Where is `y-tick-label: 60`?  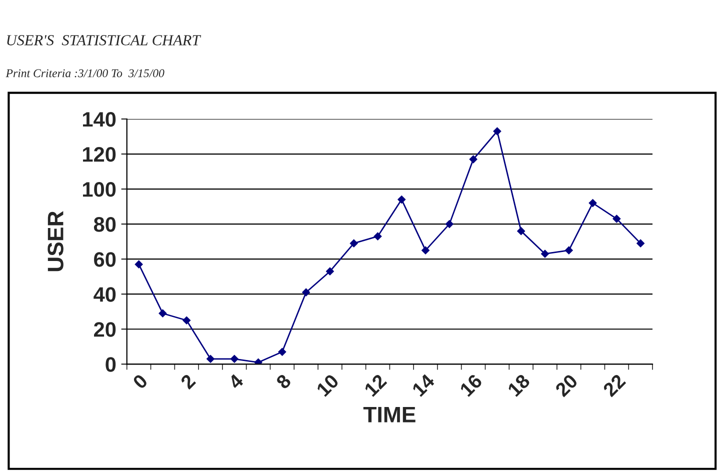 y-tick-label: 60 is located at coordinates (105, 259).